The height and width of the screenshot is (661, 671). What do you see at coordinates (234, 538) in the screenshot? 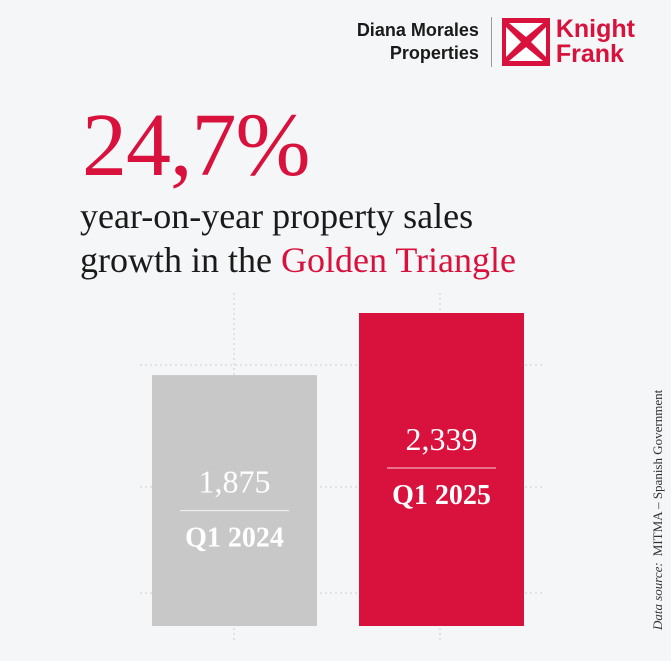
I see `bar-category-label-1: Q1 2024` at bounding box center [234, 538].